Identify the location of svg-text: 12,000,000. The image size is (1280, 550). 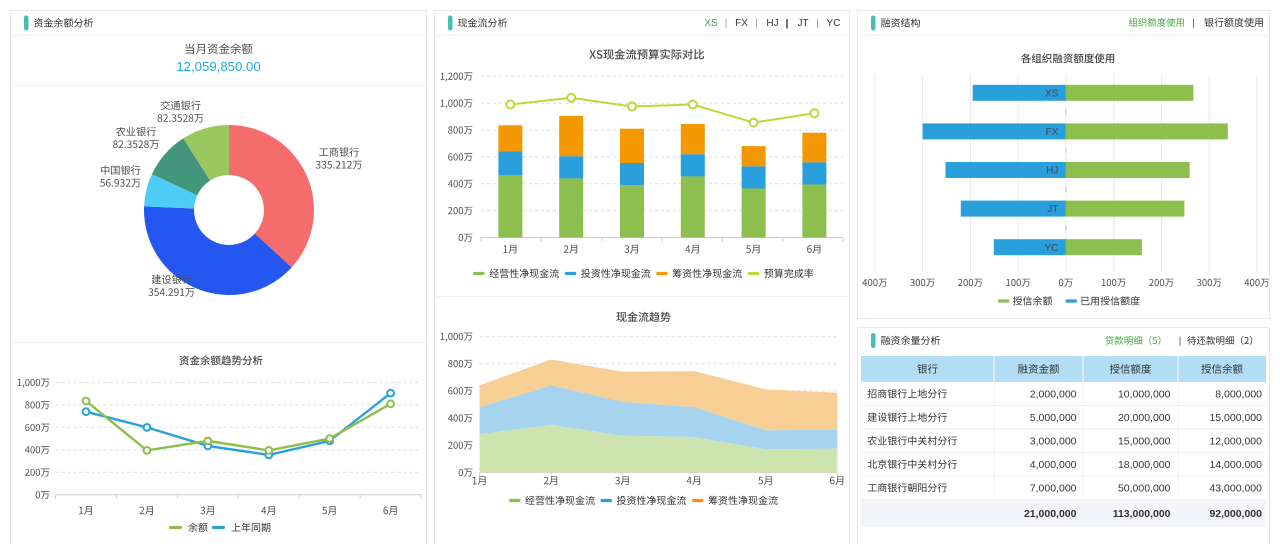
(1235, 442).